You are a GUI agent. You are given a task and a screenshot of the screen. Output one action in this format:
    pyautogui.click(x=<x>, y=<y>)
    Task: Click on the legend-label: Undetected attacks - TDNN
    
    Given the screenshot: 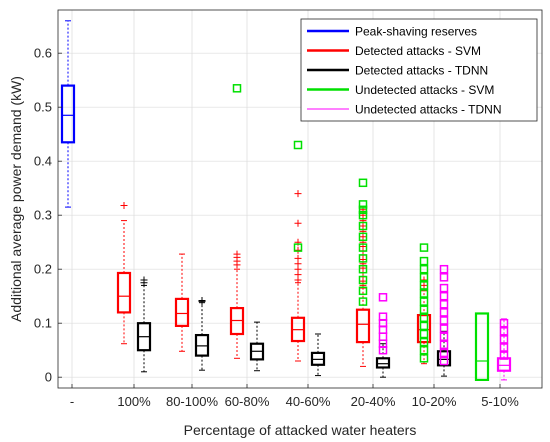 What is the action you would take?
    pyautogui.click(x=428, y=110)
    